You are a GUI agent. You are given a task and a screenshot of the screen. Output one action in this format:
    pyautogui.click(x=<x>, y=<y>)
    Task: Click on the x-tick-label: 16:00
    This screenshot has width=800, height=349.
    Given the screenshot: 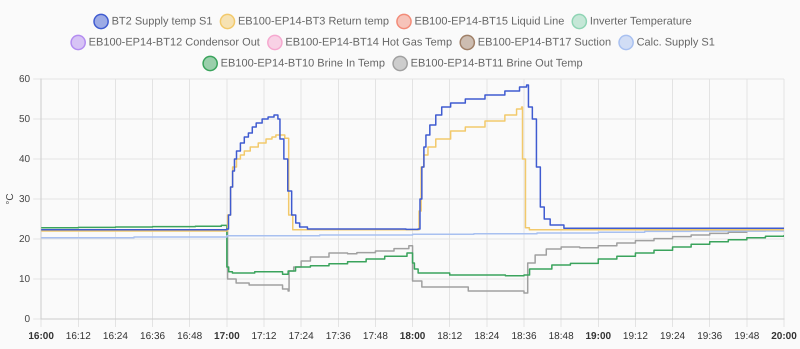 What is the action you would take?
    pyautogui.click(x=41, y=336)
    